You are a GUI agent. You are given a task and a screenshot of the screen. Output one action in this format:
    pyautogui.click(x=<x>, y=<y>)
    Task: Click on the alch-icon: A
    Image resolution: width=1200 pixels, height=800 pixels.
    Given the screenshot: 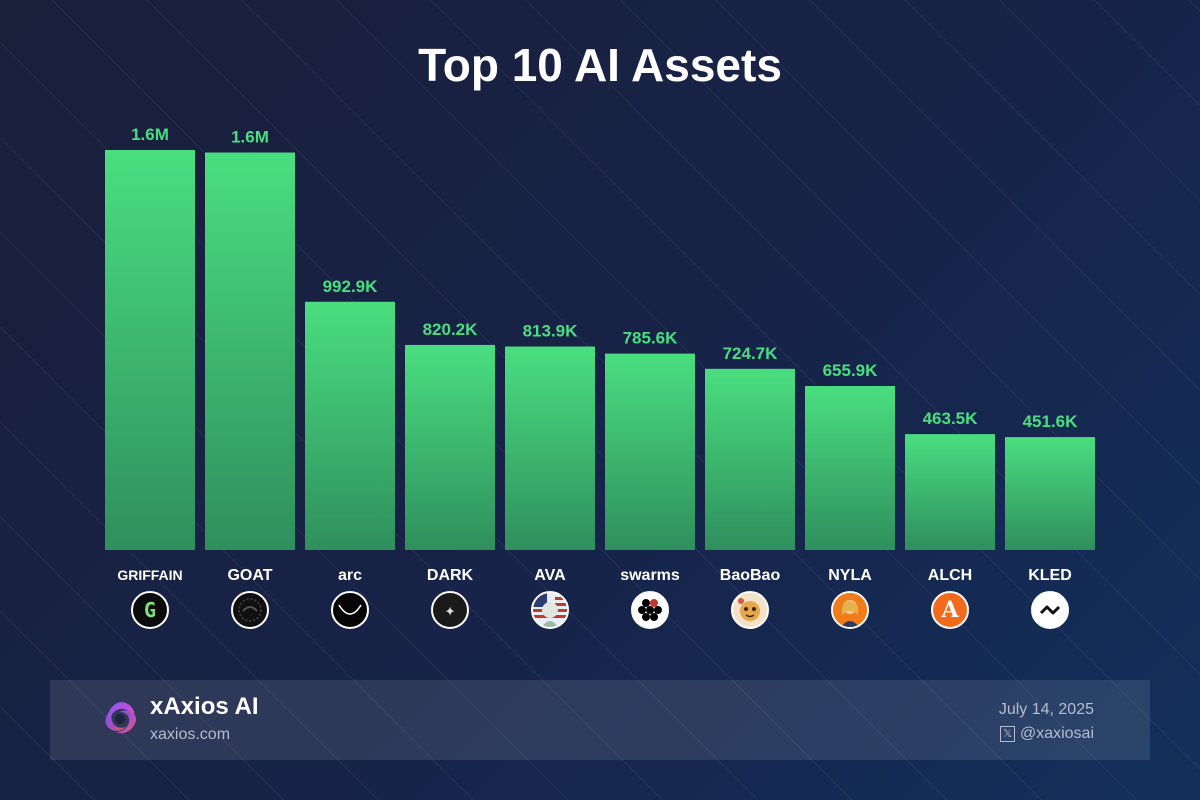 What is the action you would take?
    pyautogui.click(x=950, y=610)
    